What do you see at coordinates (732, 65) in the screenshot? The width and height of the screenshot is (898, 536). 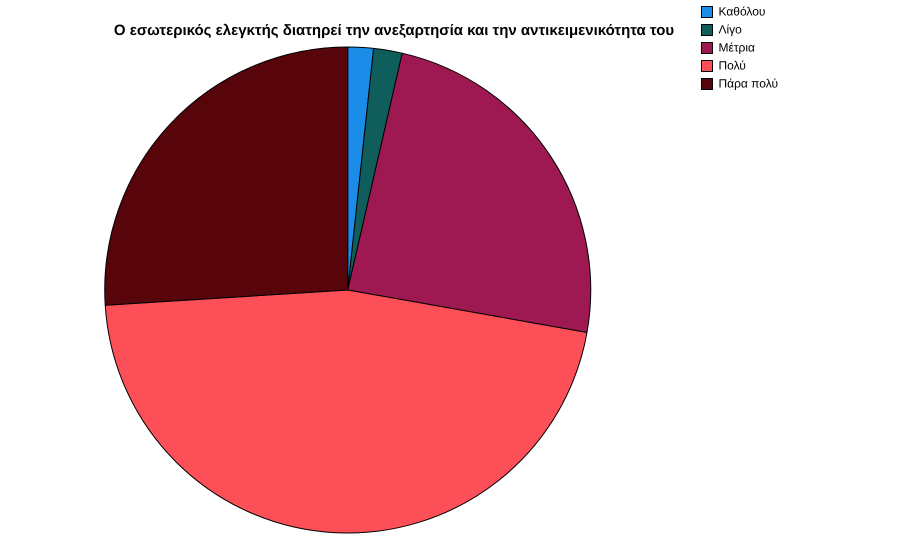 I see `legend-label: Πολύ` at bounding box center [732, 65].